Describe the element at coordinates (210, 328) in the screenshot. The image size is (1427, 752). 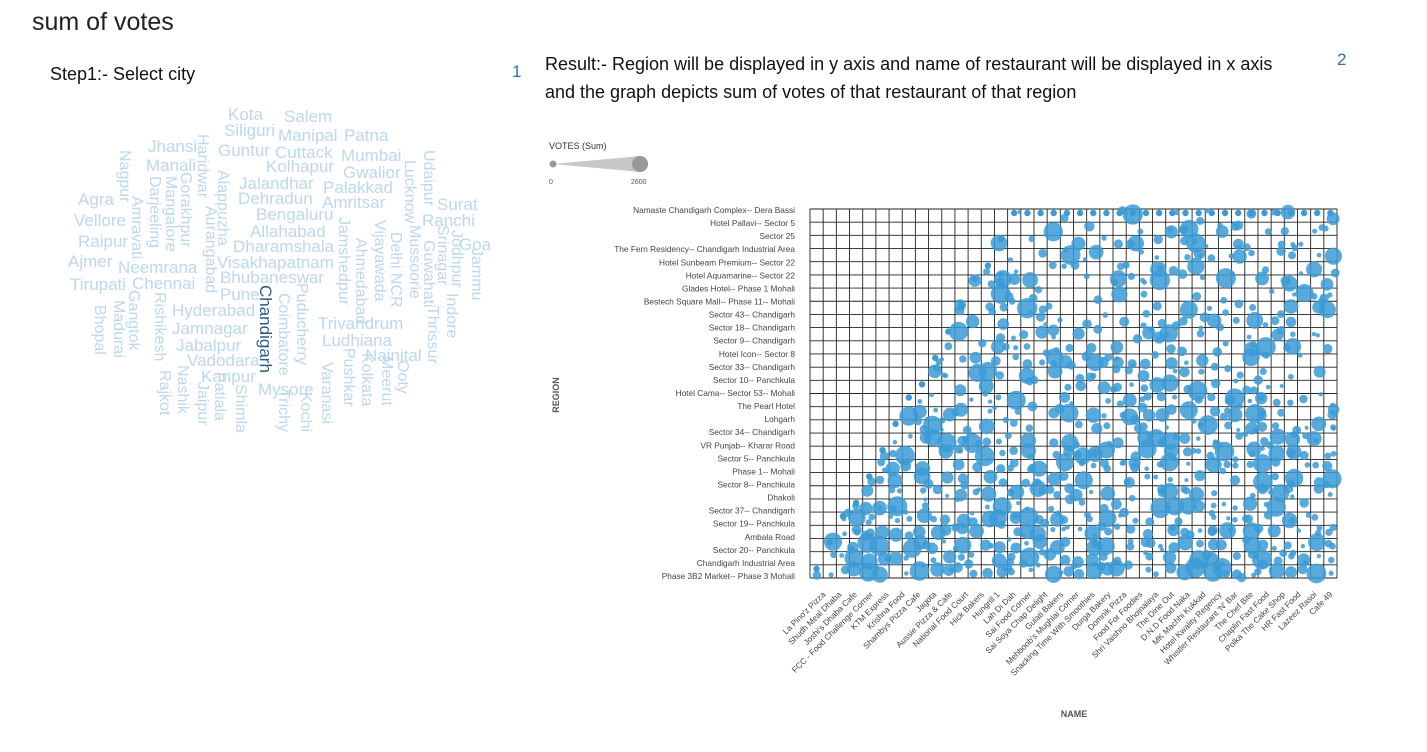
I see `city-word-jamnagar: Jamnagar` at that location.